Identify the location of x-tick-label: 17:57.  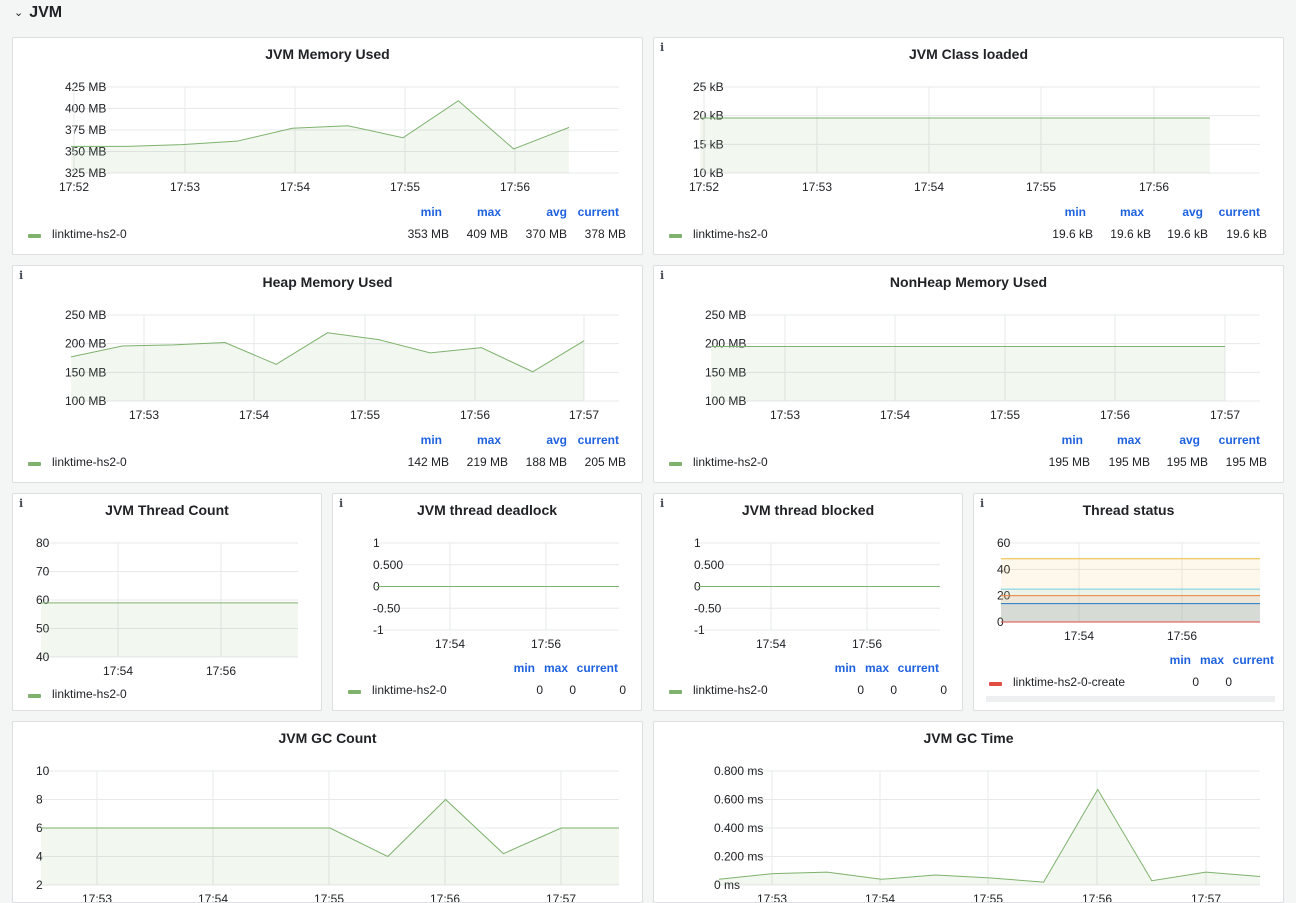
(1206, 897).